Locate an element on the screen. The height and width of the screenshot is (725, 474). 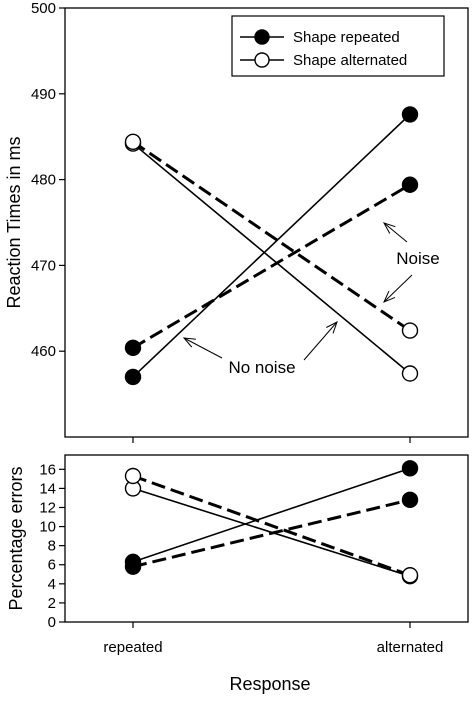
y-tick-label: 8 is located at coordinates (52, 546).